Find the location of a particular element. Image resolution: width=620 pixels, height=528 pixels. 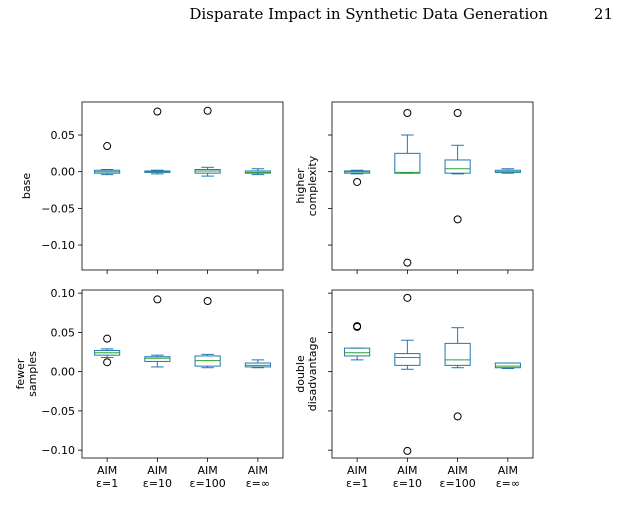

y-tick-label: 0.10 is located at coordinates (63, 293).